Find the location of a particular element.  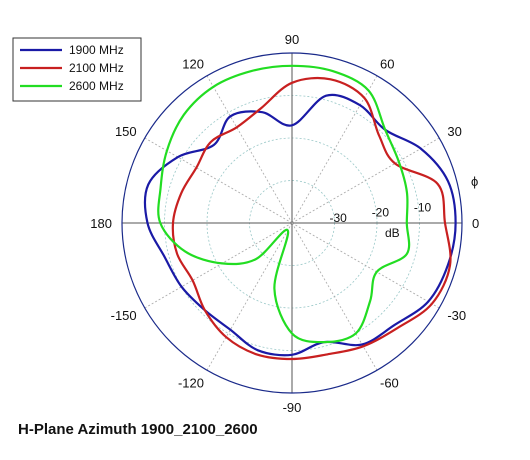

radial-tick-labels: -30 -20 -10 is located at coordinates (381, 212).